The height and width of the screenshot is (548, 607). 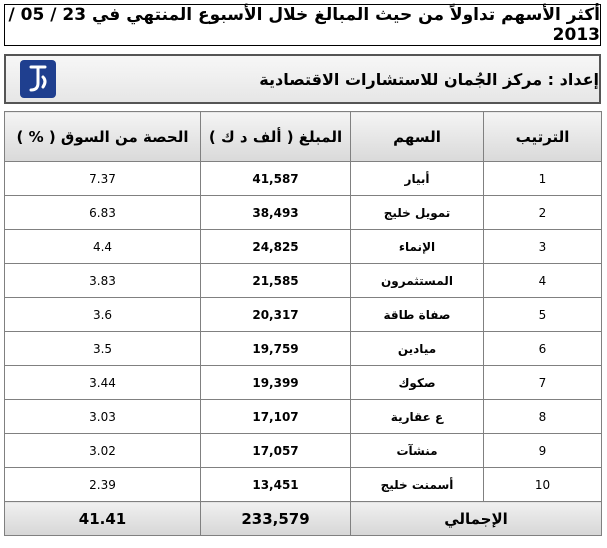 I want to click on stock-cell: ع عقارية, so click(x=417, y=416).